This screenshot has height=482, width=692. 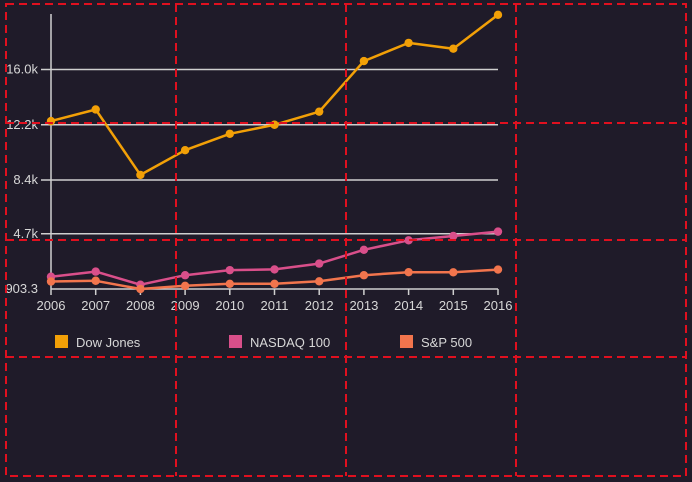 What do you see at coordinates (95, 305) in the screenshot?
I see `x-tick-label: 2007` at bounding box center [95, 305].